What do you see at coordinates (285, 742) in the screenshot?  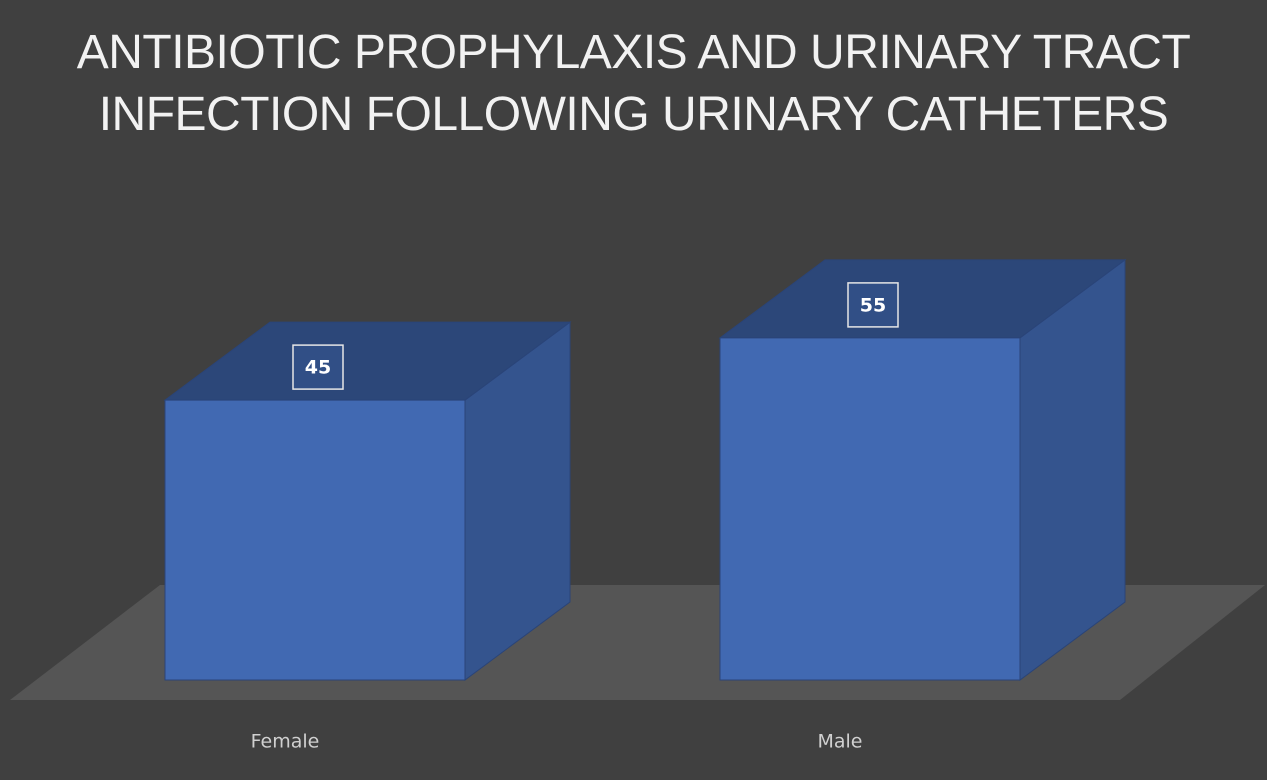 I see `x-tick-label: Female` at bounding box center [285, 742].